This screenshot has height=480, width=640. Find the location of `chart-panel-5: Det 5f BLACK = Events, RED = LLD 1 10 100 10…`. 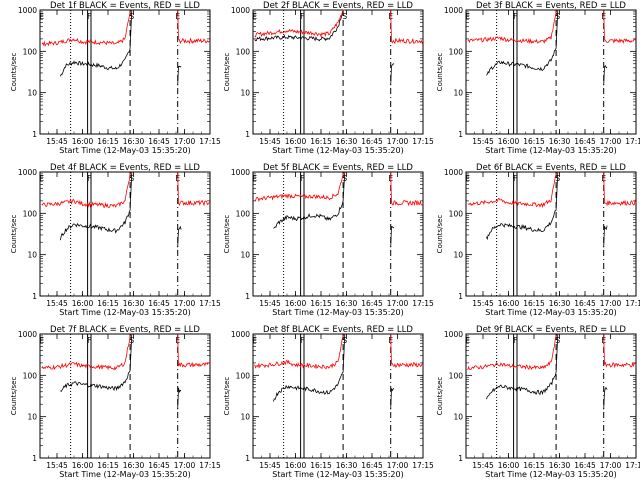

chart-panel-5: Det 5f BLACK = Events, RED = LLD 1 10 100 10… is located at coordinates (328, 240).